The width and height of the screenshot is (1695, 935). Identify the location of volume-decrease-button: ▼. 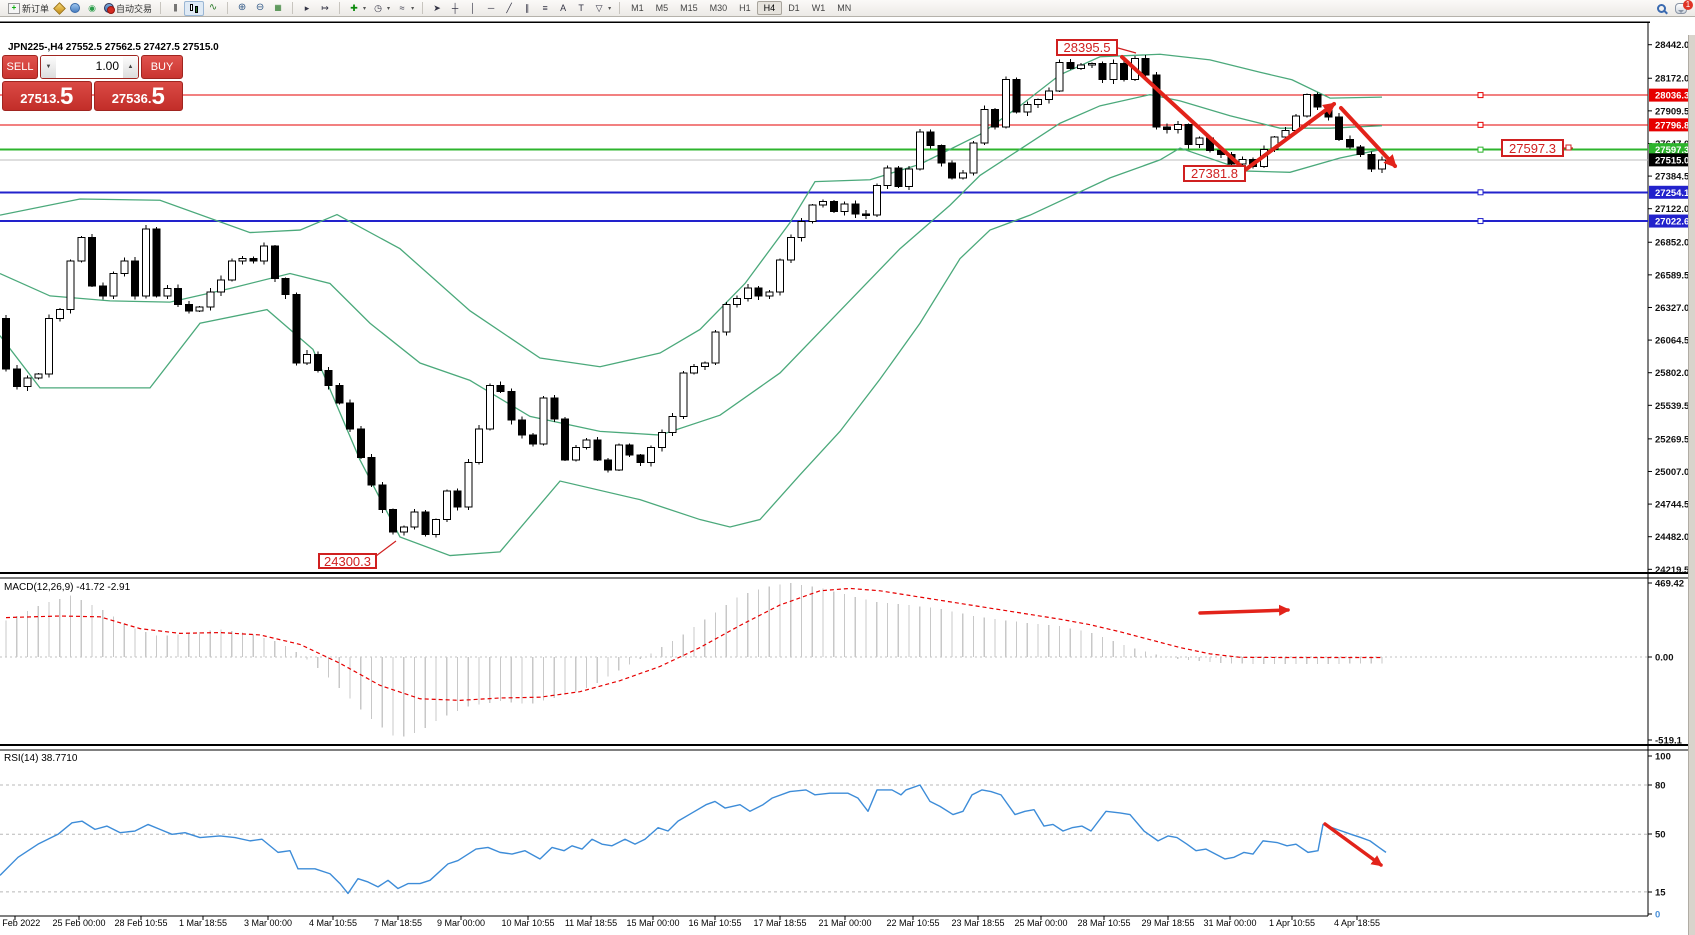
(48, 67).